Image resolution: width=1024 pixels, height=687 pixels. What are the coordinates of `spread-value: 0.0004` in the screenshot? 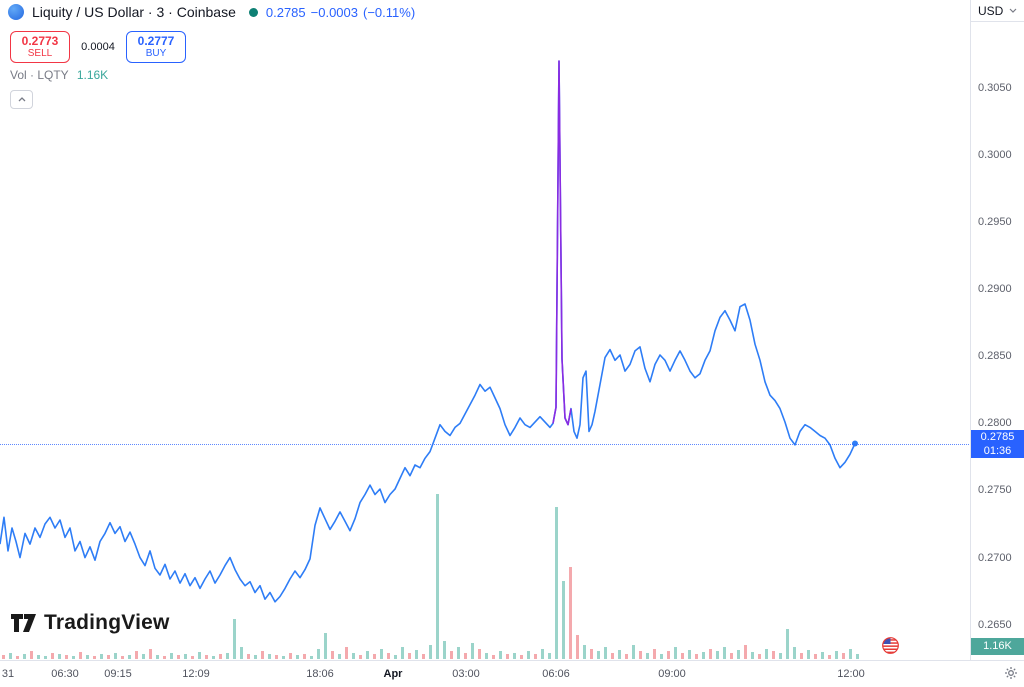 It's located at (98, 47).